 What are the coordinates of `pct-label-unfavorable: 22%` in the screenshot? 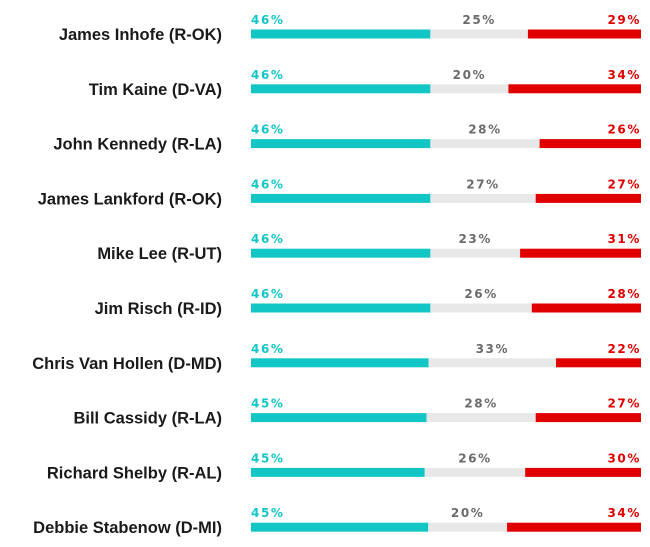 It's located at (624, 349).